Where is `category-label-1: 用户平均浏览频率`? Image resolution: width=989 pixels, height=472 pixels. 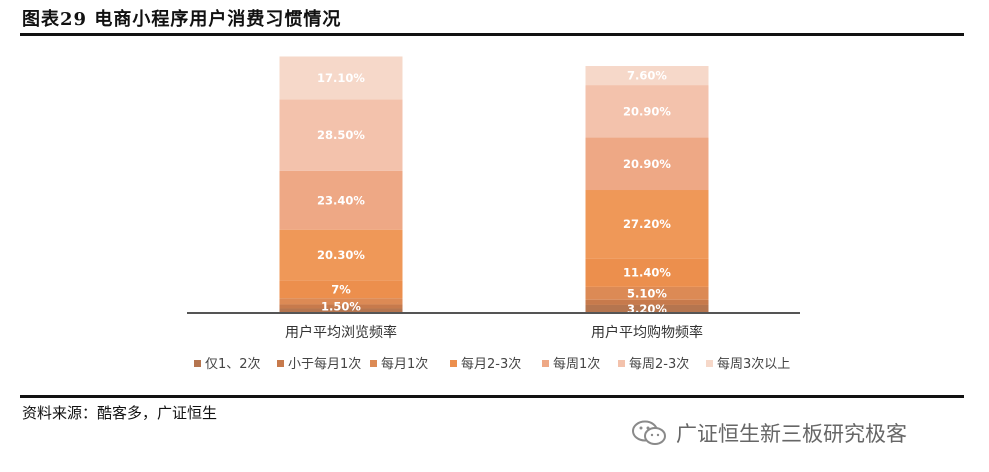
category-label-1: 用户平均浏览频率 is located at coordinates (341, 332).